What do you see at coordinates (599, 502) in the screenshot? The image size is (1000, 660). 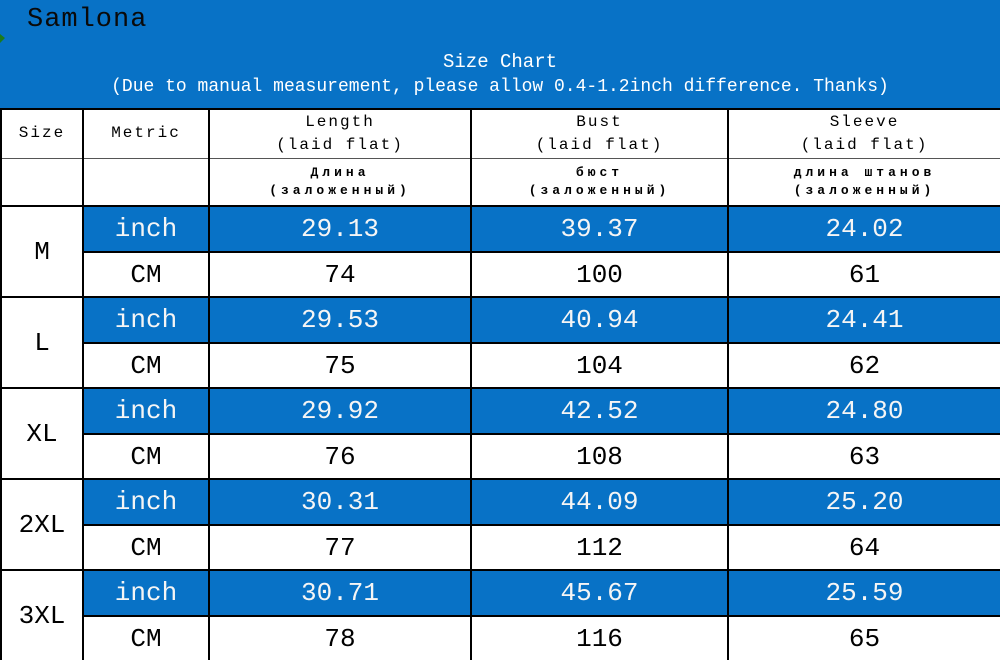 I see `value-cell-2xl-inch-1: 44.09` at bounding box center [599, 502].